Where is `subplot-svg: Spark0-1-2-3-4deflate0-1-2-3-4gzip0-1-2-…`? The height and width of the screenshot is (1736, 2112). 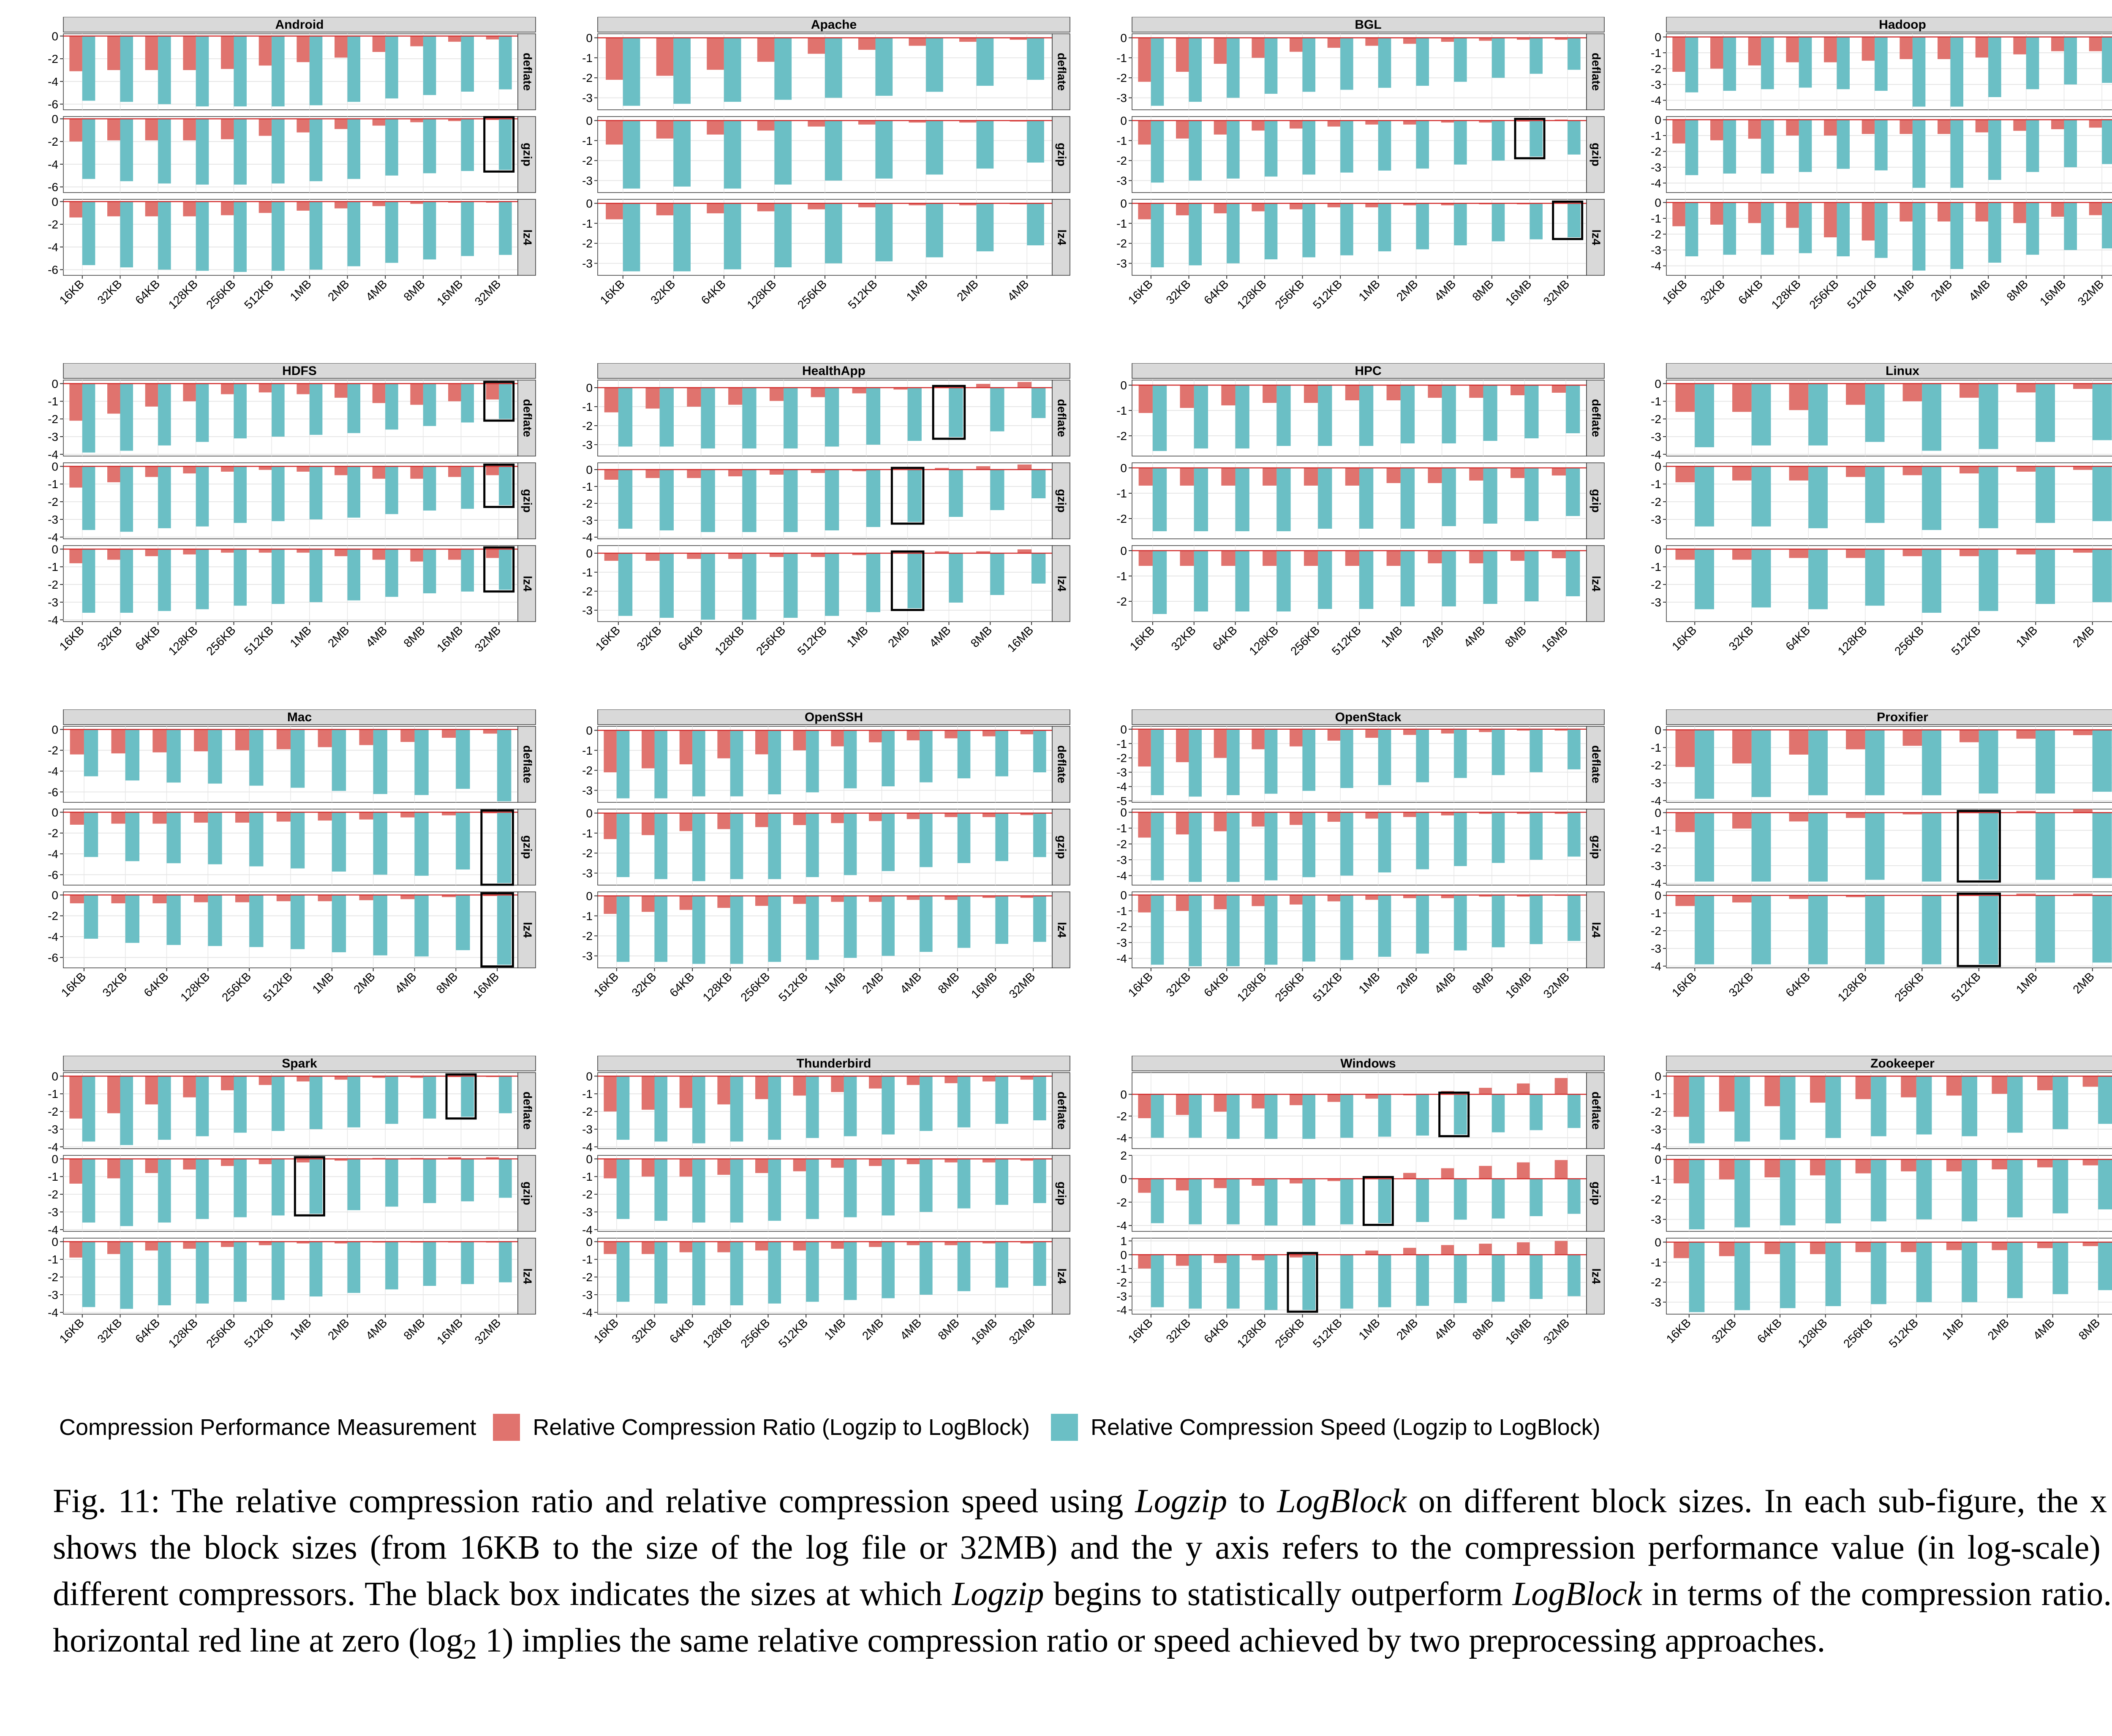
subplot-svg: Spark0-1-2-3-4deflate0-1-2-3-4gzip0-1-2-… is located at coordinates (292, 1203).